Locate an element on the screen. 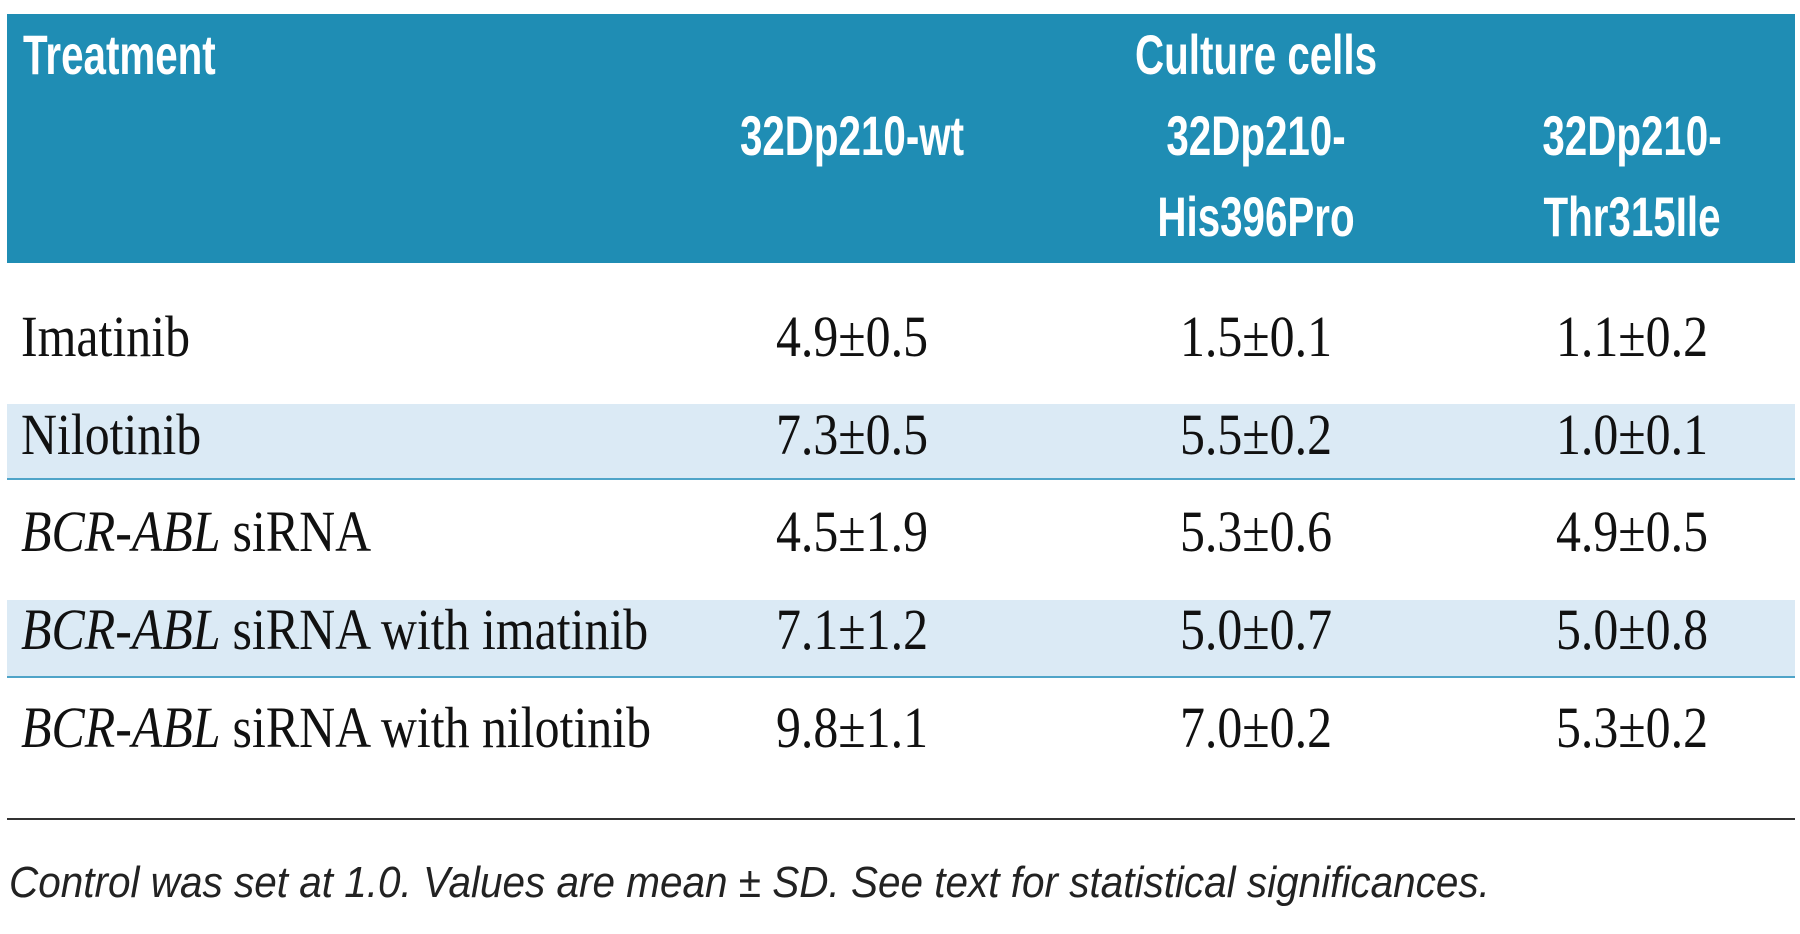  value-cell: 9.8±1.1 is located at coordinates (852, 727).